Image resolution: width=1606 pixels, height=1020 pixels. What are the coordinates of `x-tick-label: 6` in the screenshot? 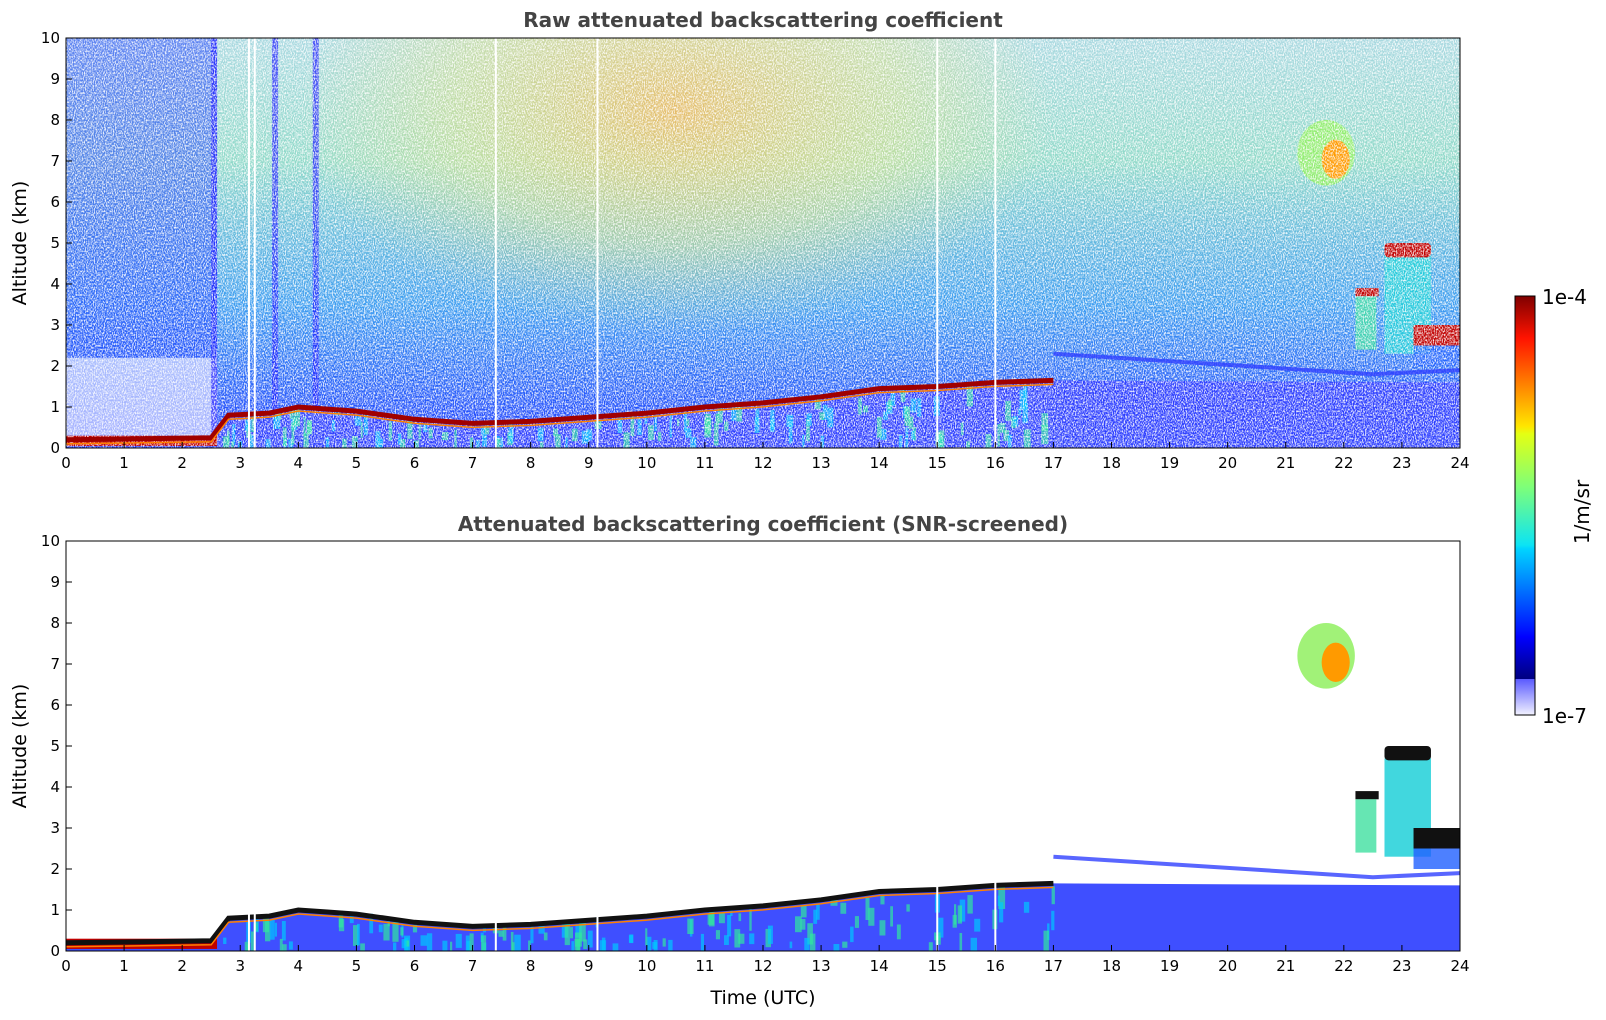 It's located at (415, 463).